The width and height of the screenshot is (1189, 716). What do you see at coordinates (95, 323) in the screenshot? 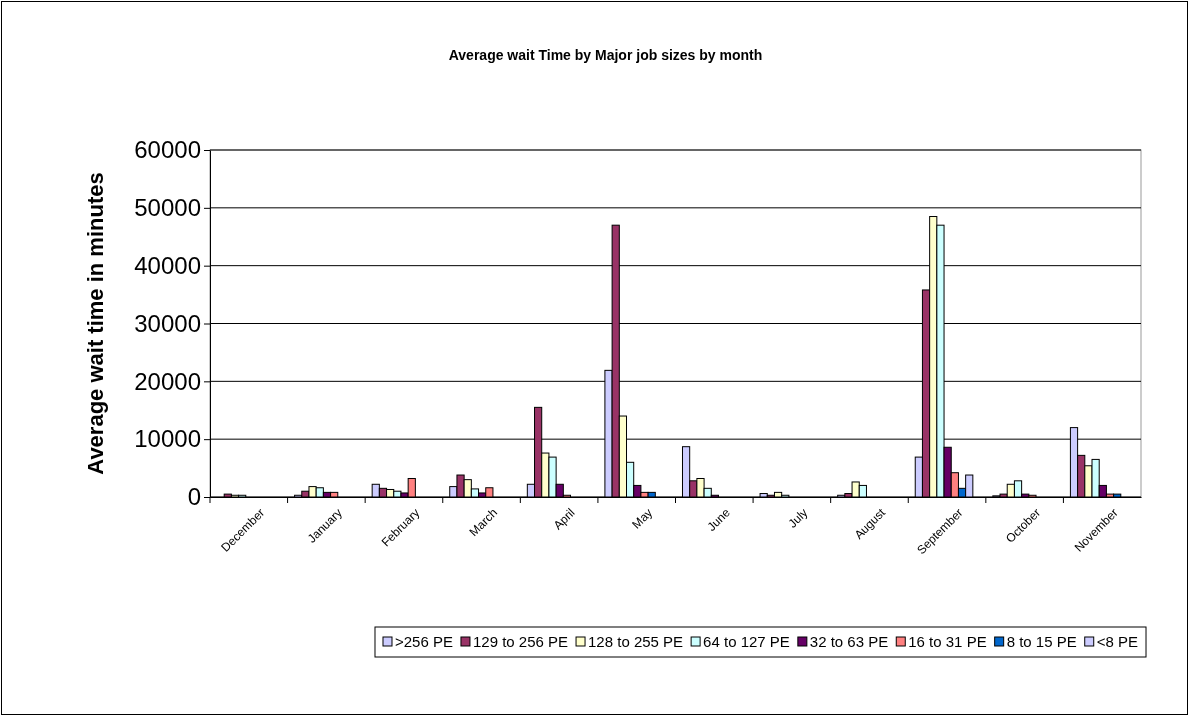
I see `y-axis-title: Average wait time in minutes` at bounding box center [95, 323].